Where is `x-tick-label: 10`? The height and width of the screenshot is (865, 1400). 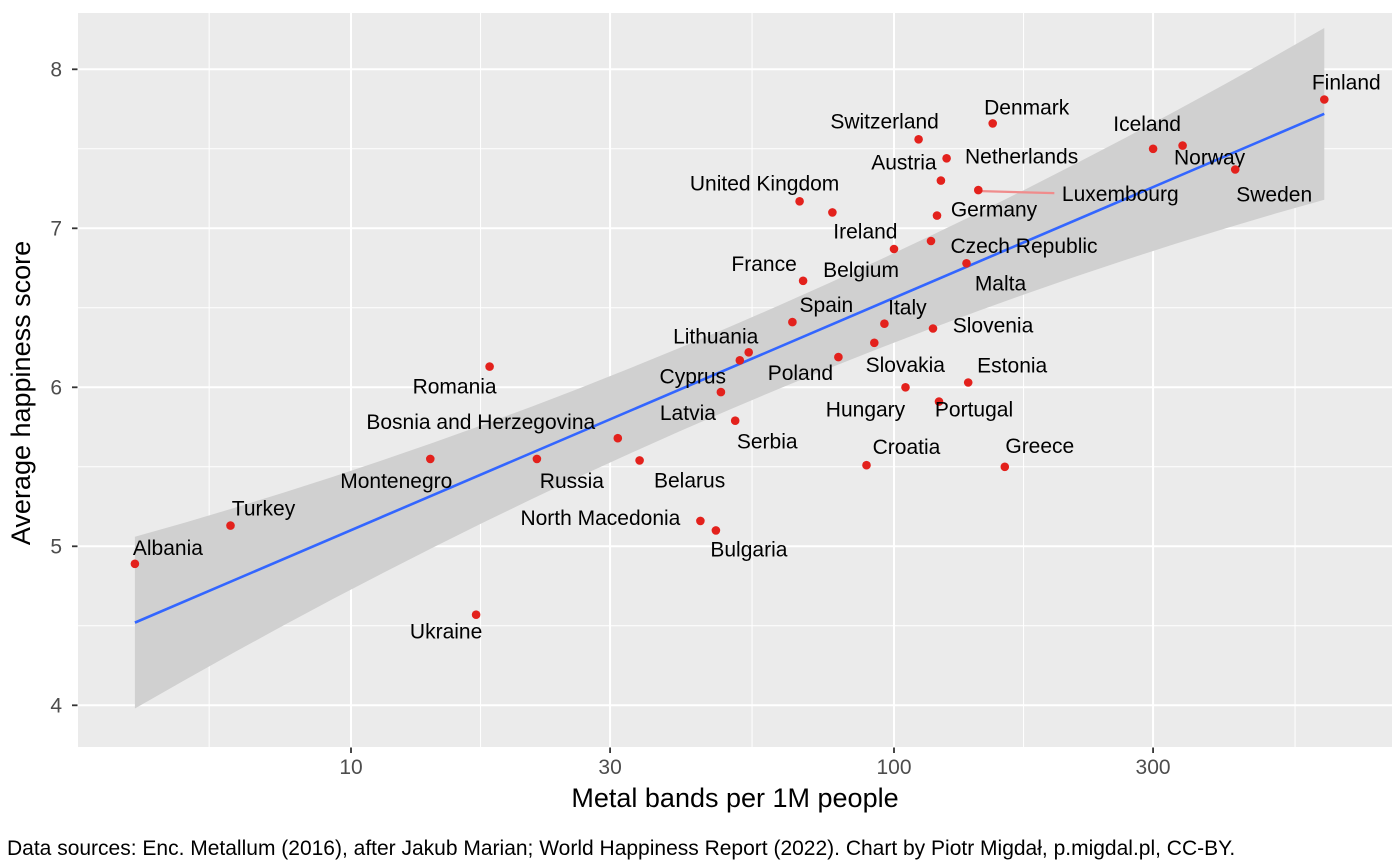
x-tick-label: 10 is located at coordinates (350, 767).